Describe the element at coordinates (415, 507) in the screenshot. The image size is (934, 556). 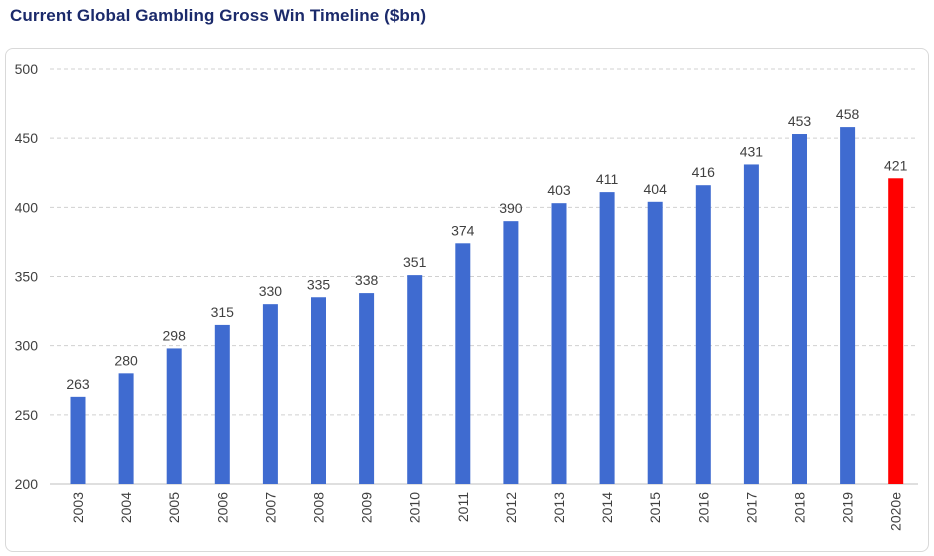
I see `x-tick-label: 2010` at that location.